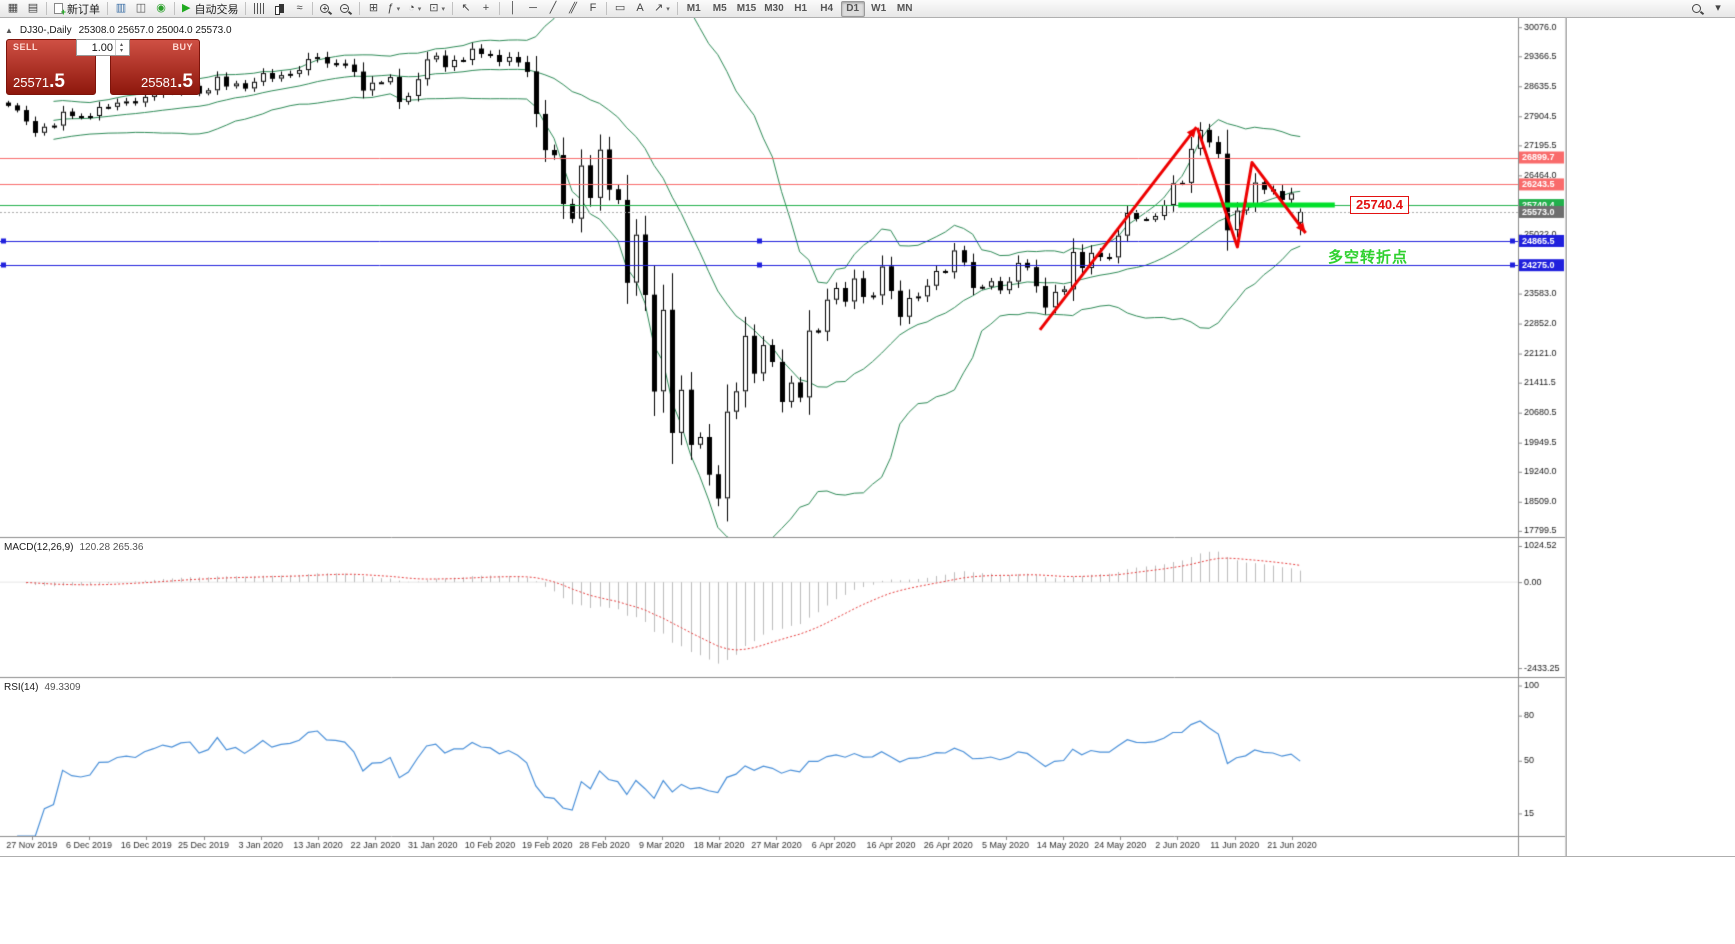 The image size is (1735, 944). I want to click on volume-spinner: ▴ ▾, so click(121, 47).